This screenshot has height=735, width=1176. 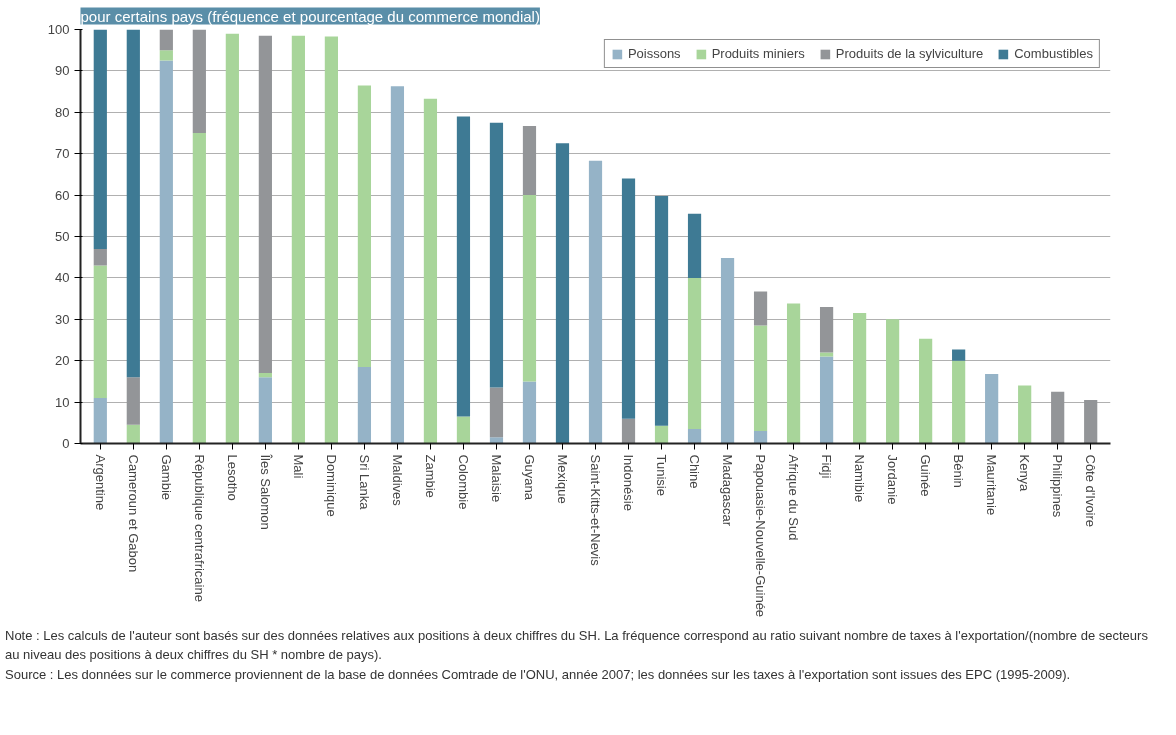 What do you see at coordinates (629, 482) in the screenshot?
I see `x-tick-label: Indonésie` at bounding box center [629, 482].